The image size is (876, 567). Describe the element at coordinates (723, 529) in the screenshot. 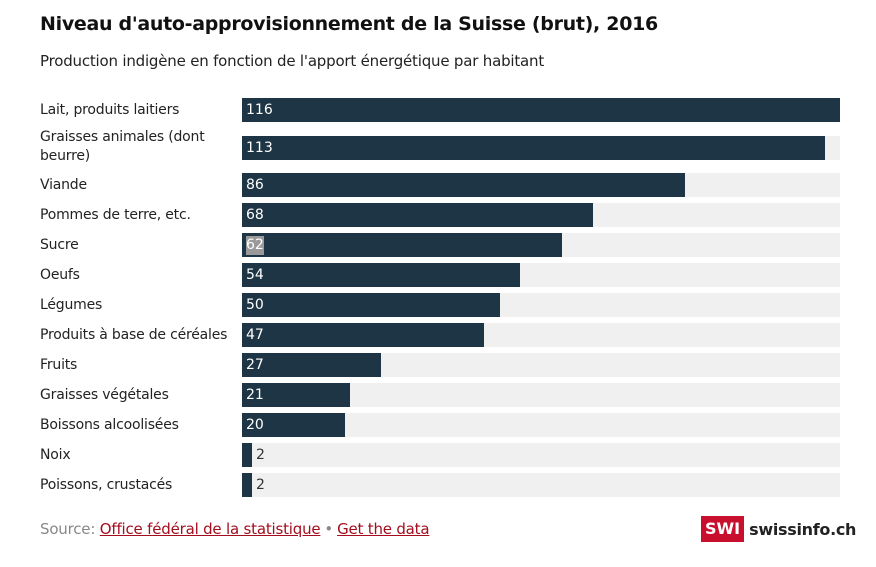

I see `swi-badge: SWI` at that location.